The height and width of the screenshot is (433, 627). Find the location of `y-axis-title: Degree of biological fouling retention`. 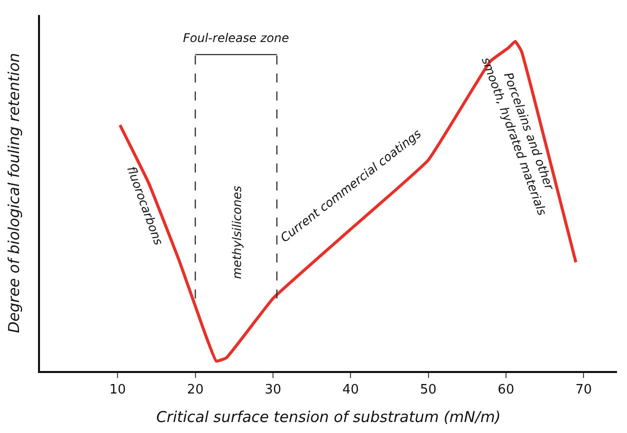

y-axis-title: Degree of biological fouling retention is located at coordinates (14, 193).